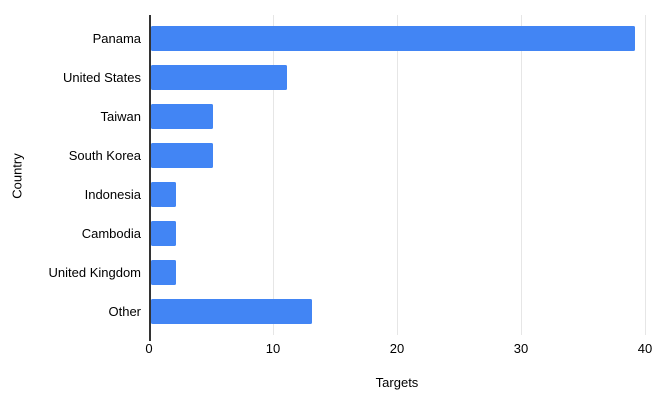 This screenshot has height=406, width=661. Describe the element at coordinates (111, 233) in the screenshot. I see `category-label-cambodia: Cambodia` at that location.